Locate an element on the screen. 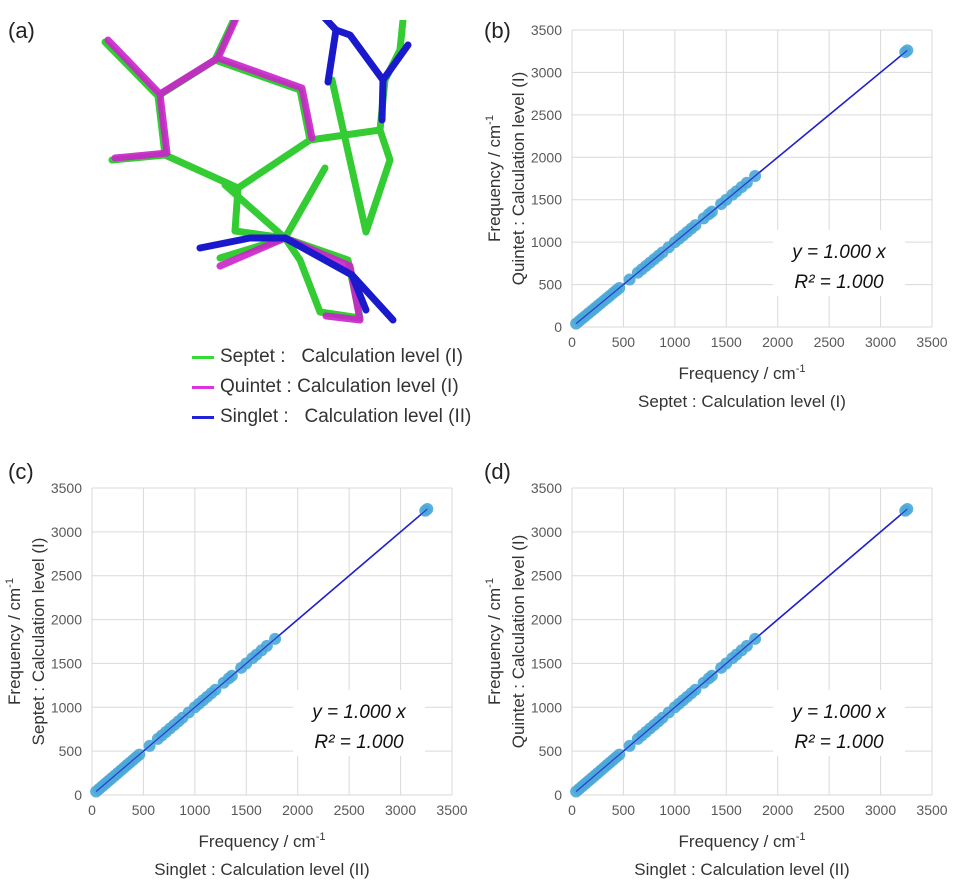  molecule-overlay-image is located at coordinates (256, 172).